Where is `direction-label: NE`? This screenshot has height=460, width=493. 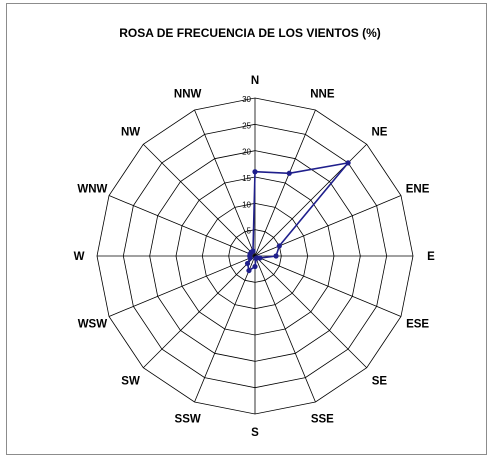
direction-label: NE is located at coordinates (379, 133).